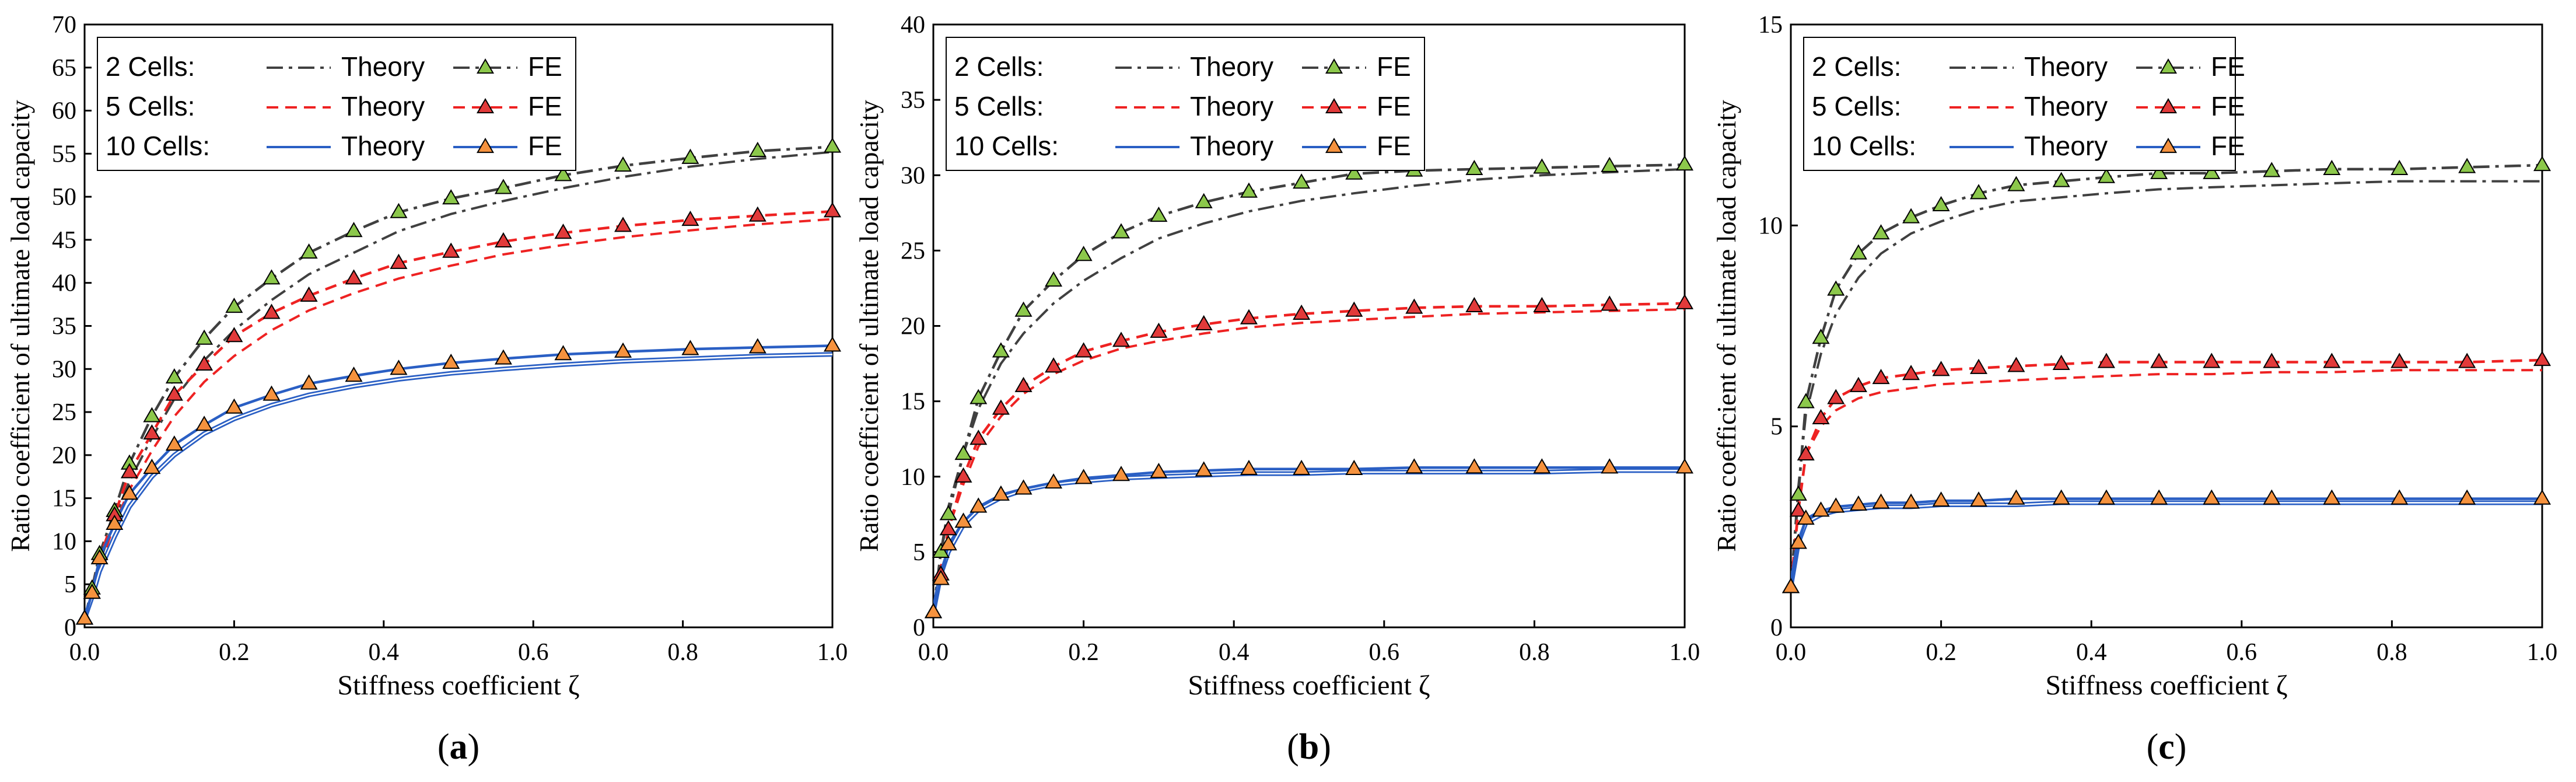  I want to click on y-tick-label: 10, so click(913, 477).